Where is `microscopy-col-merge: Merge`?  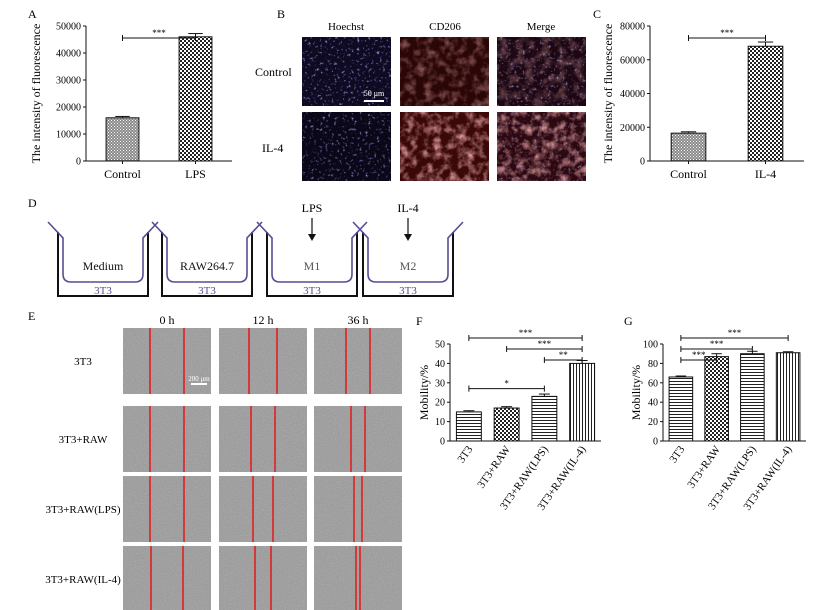 microscopy-col-merge: Merge is located at coordinates (541, 27).